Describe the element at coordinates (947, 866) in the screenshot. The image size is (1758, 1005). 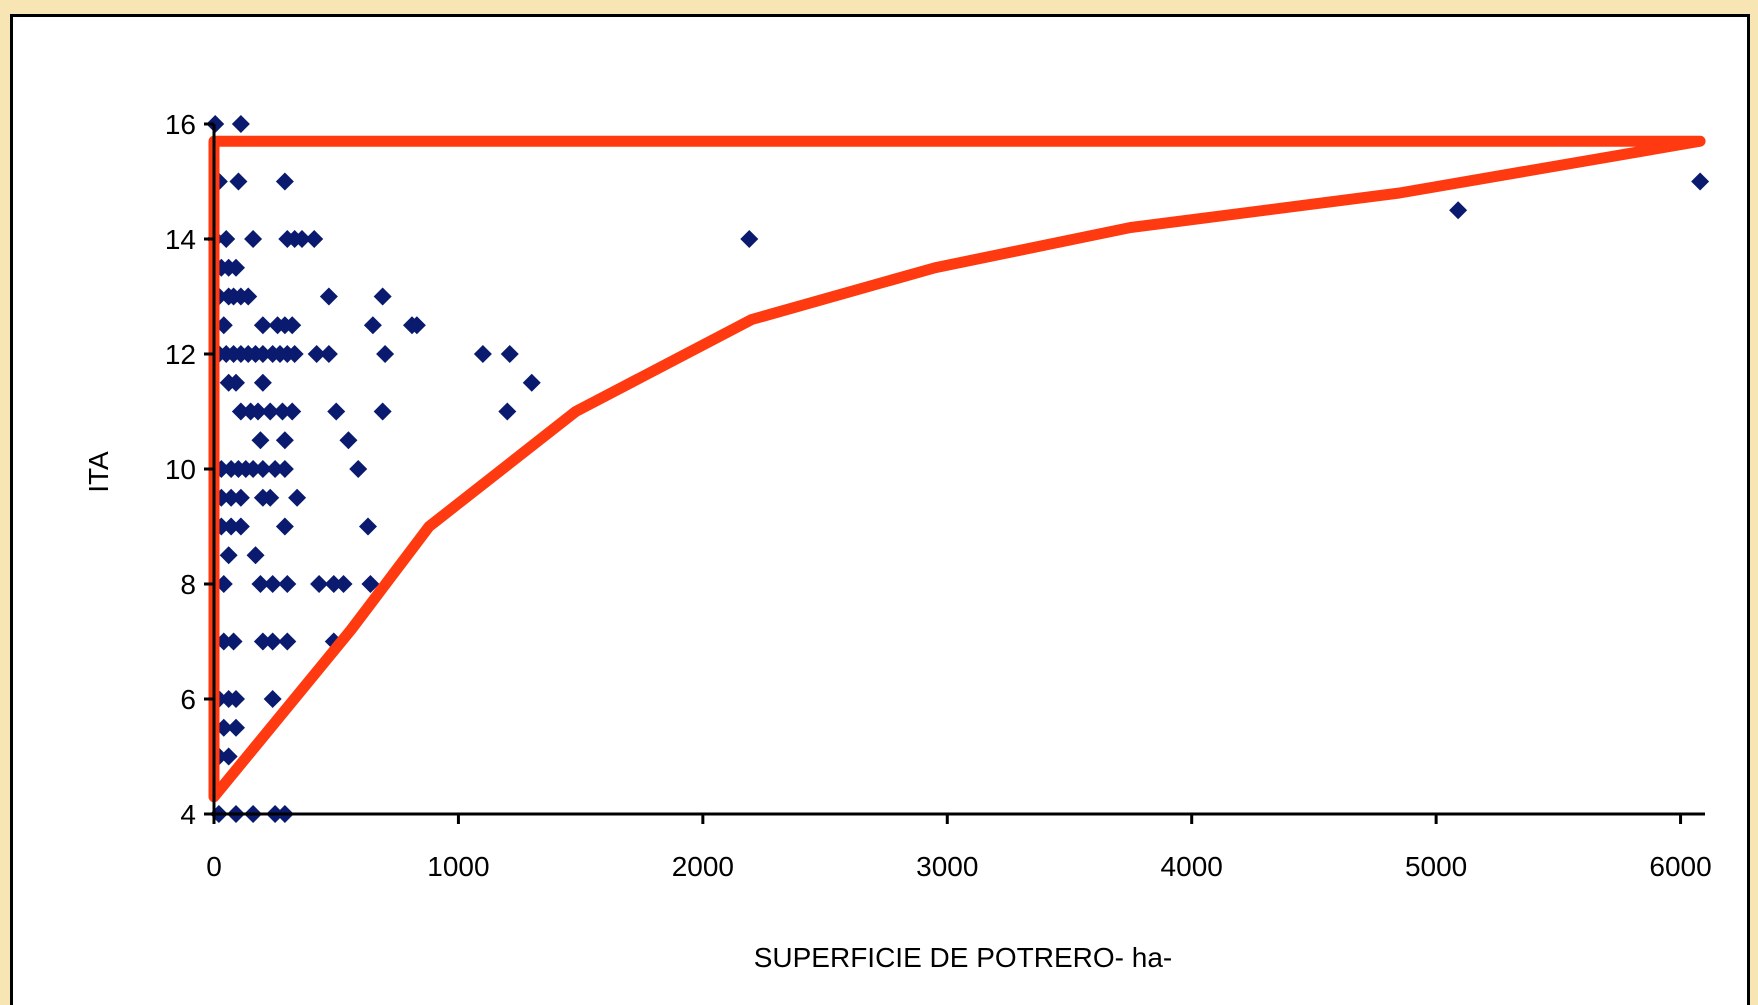
I see `x-tick-label: 3000` at that location.